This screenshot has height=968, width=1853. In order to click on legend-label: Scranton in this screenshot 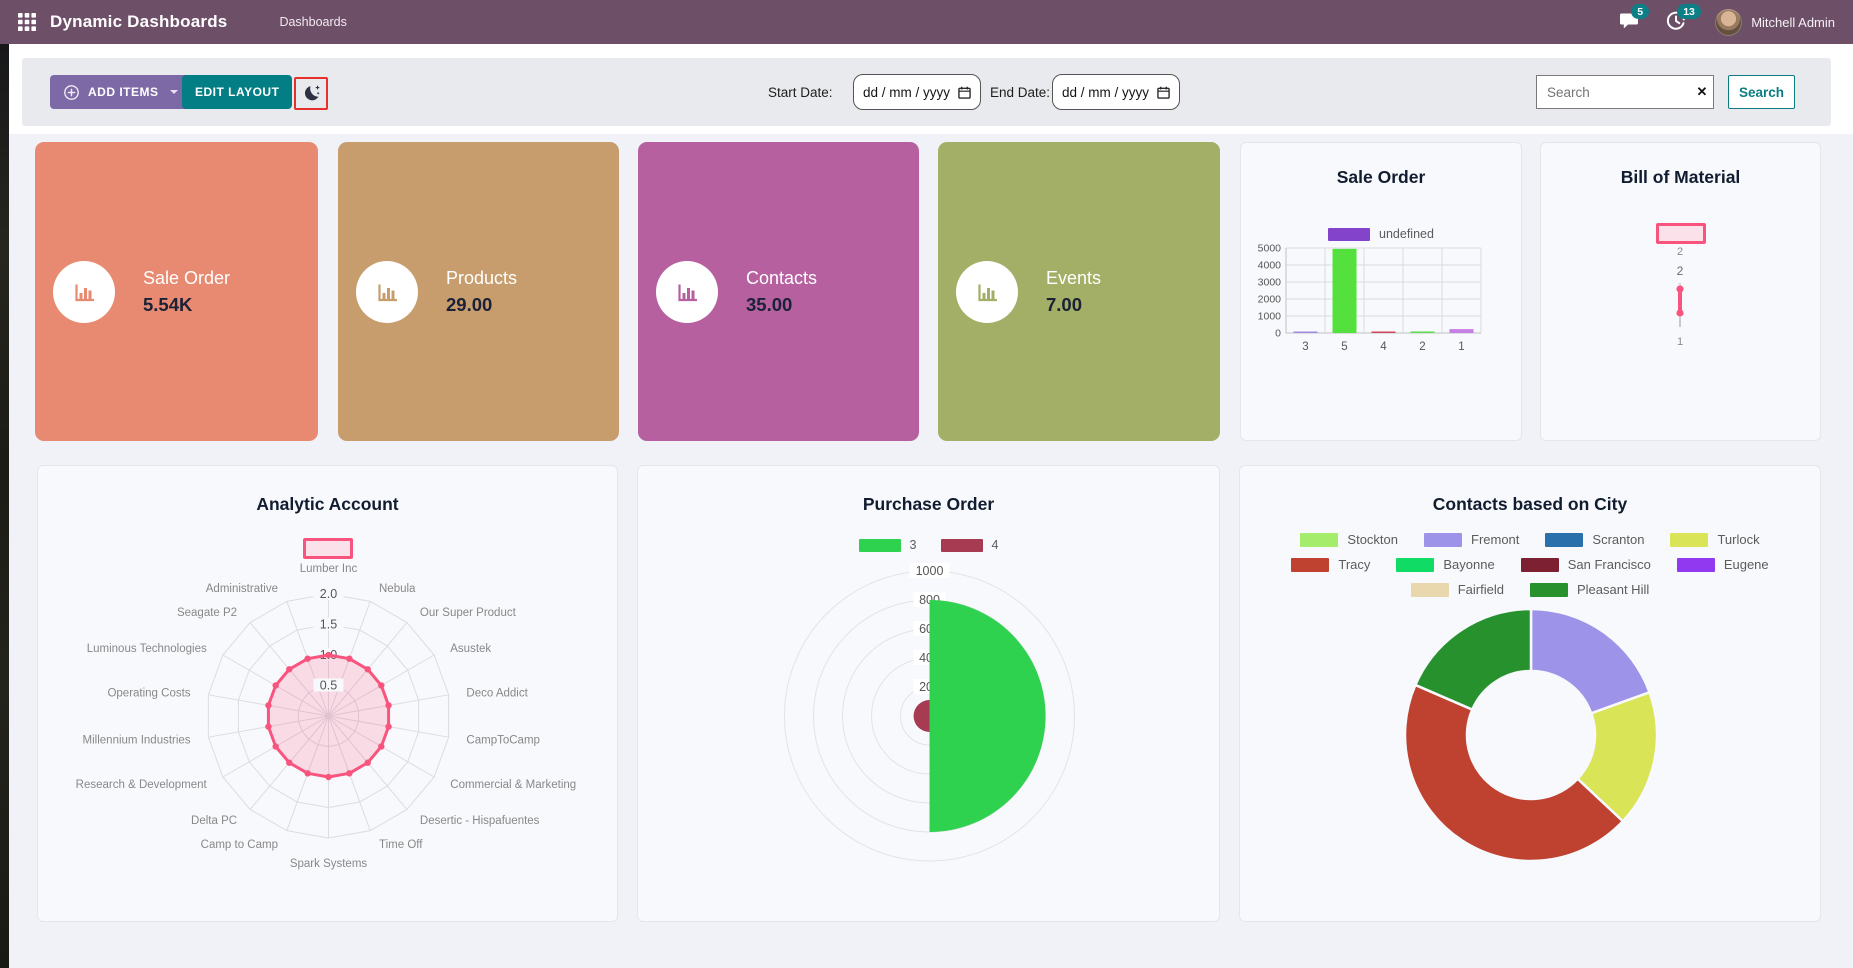, I will do `click(1618, 539)`.